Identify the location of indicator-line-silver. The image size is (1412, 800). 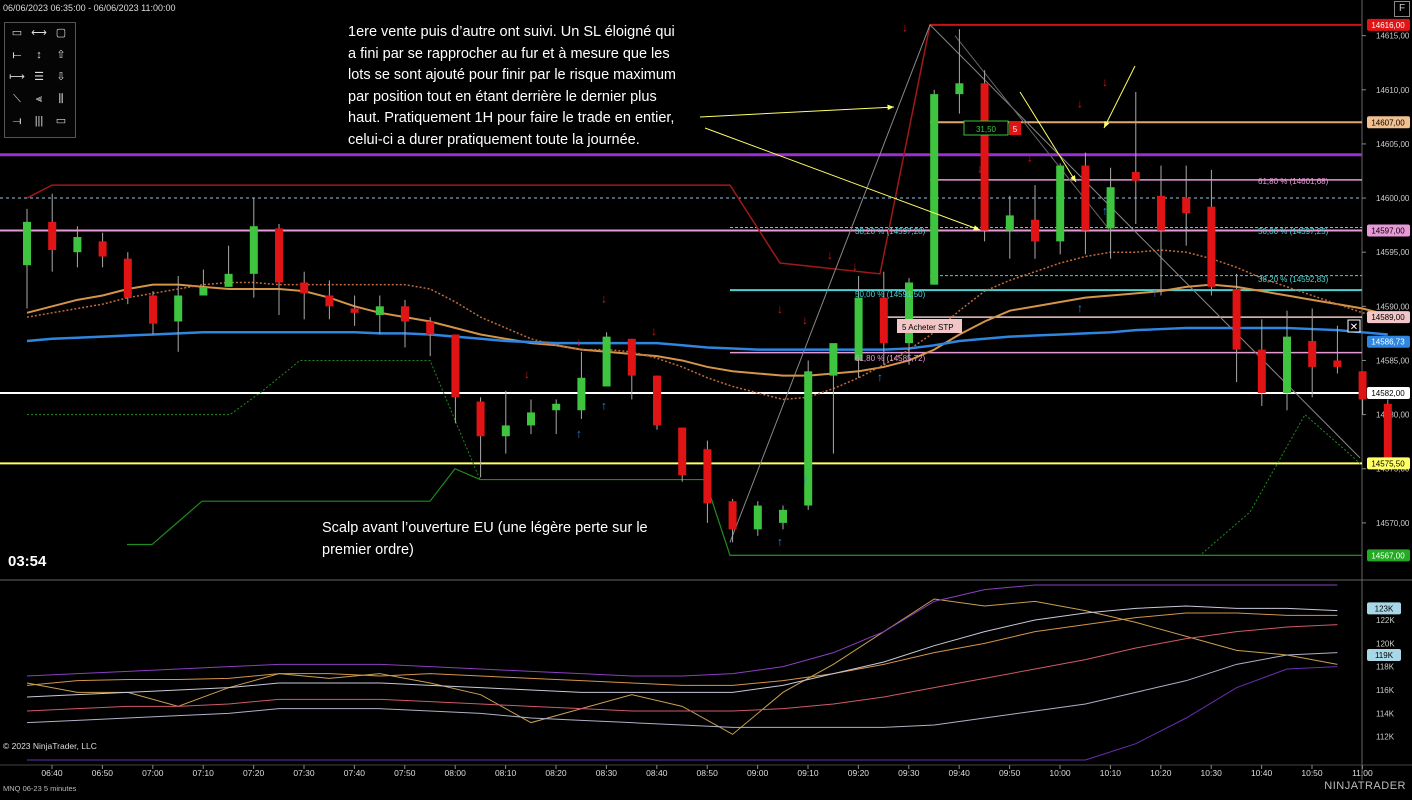
(682, 690).